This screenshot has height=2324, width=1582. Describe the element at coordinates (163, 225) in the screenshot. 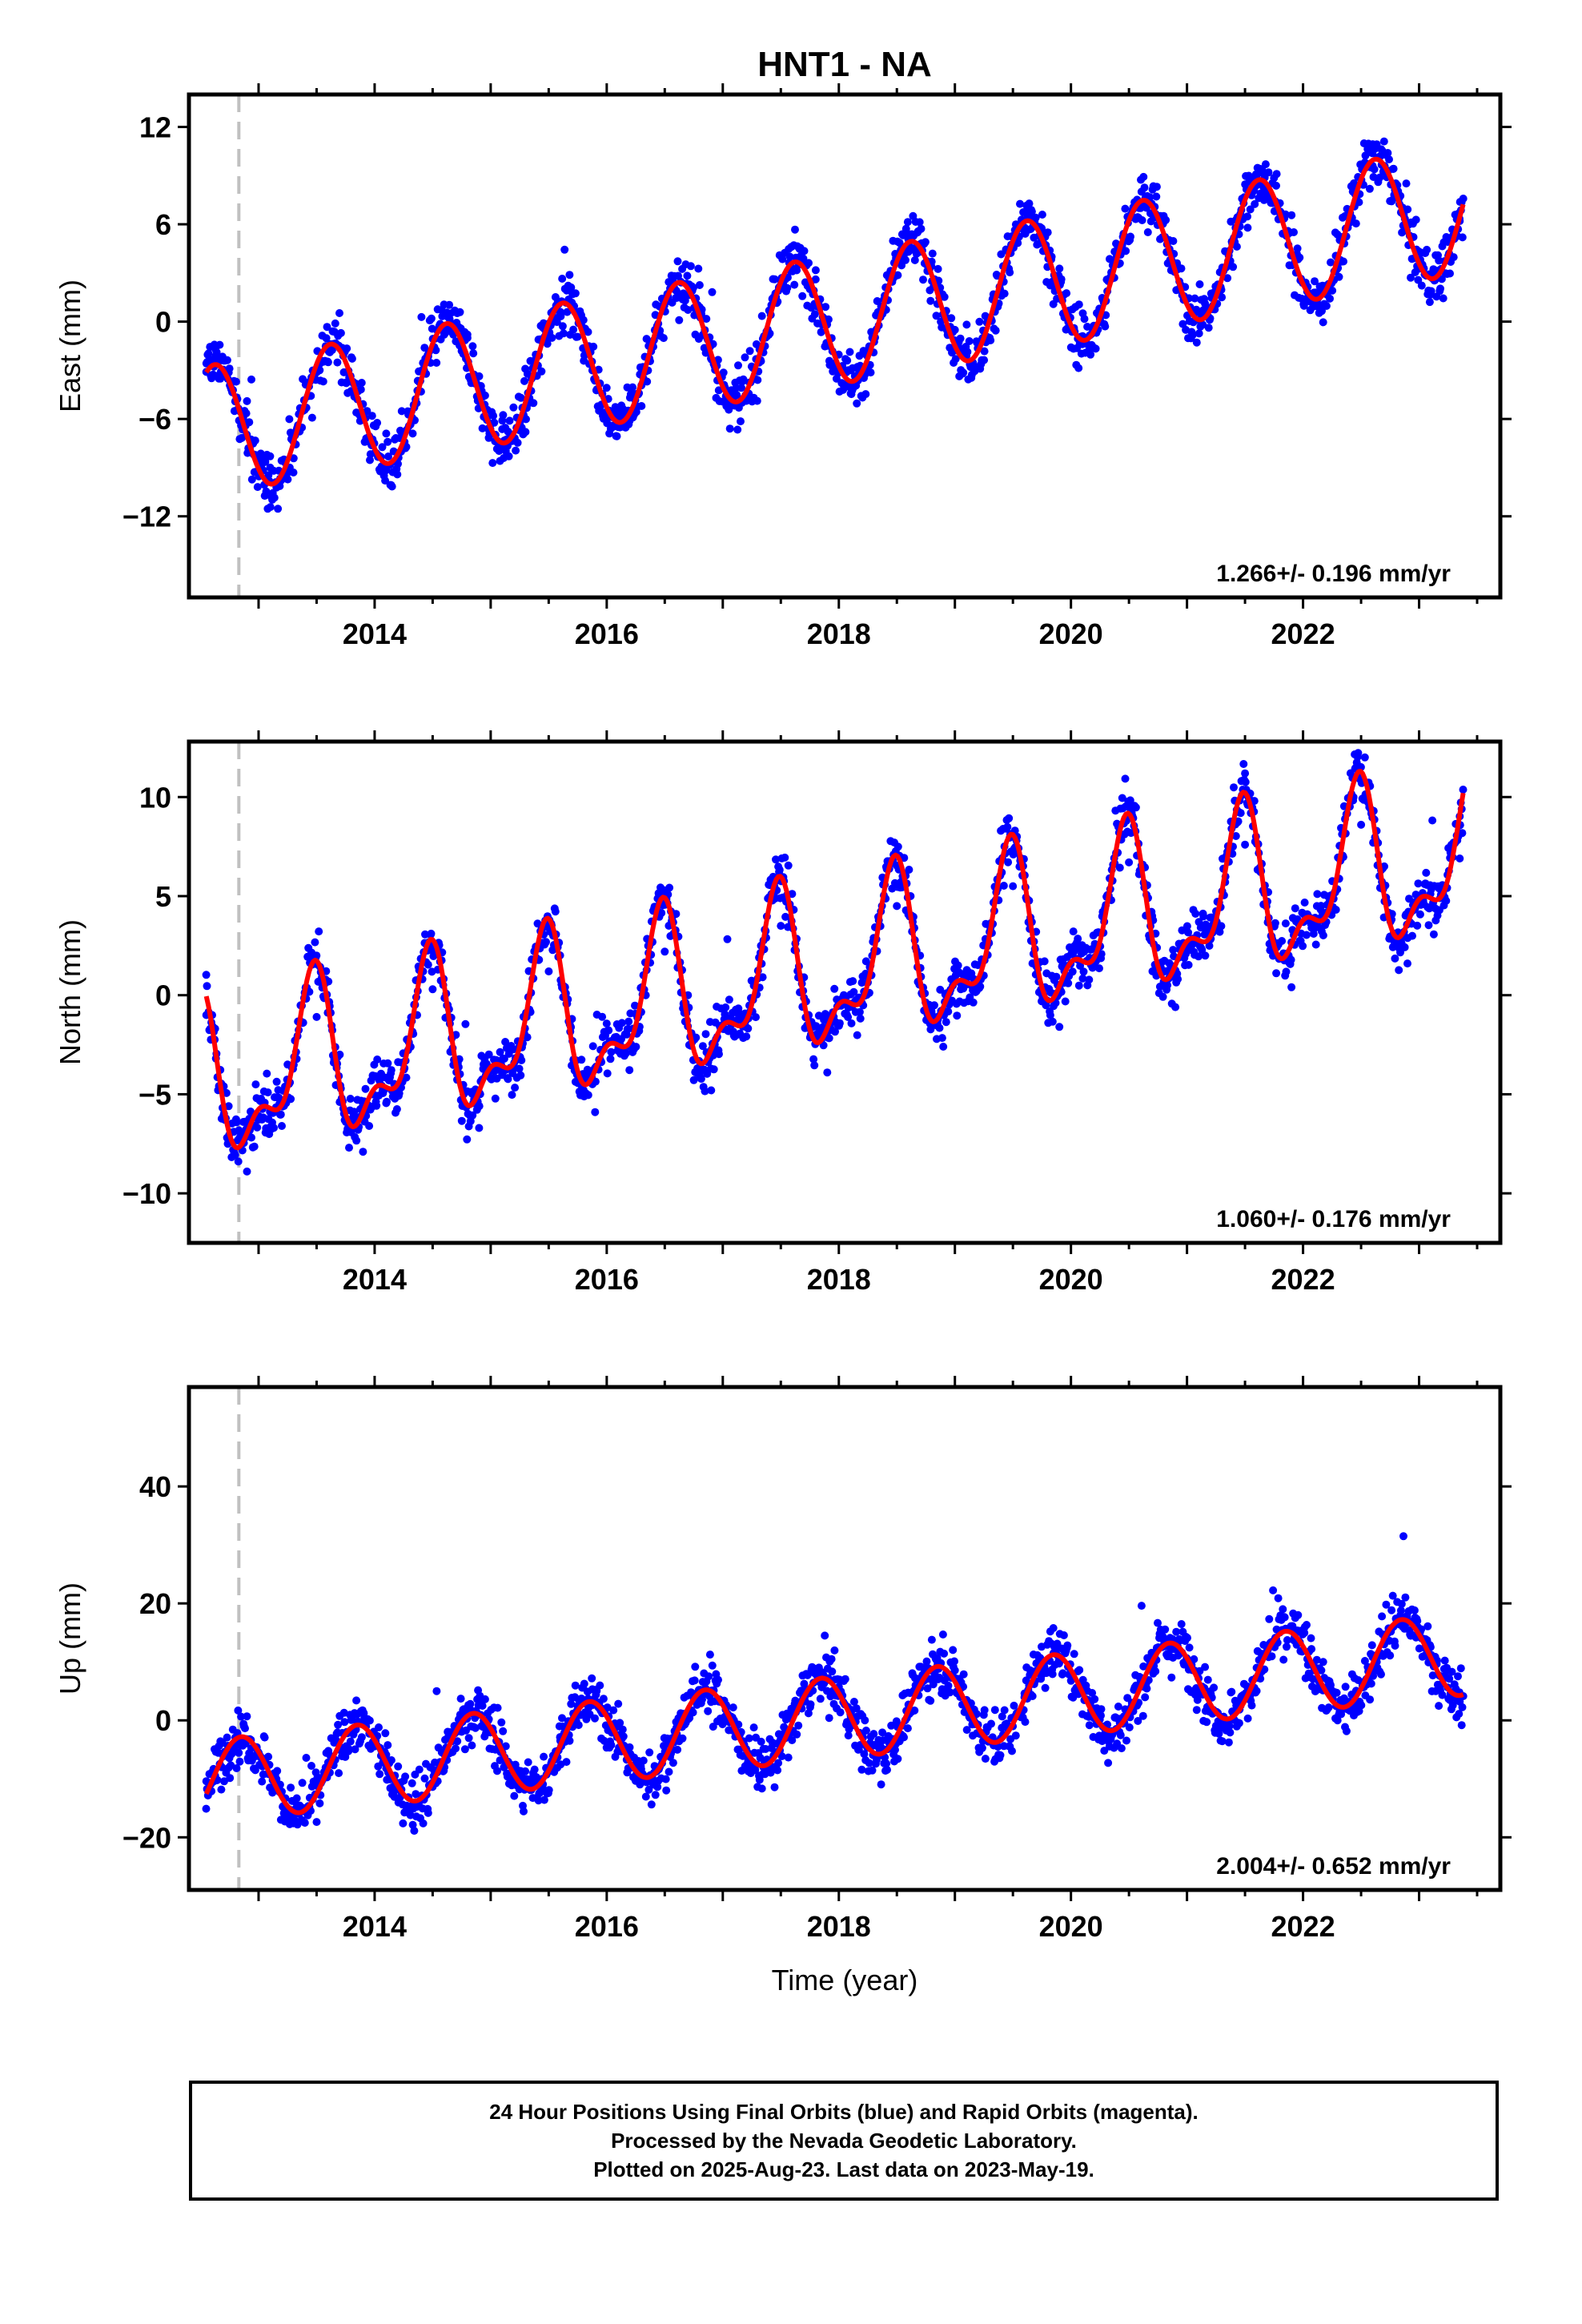

I see `east-y-tick-label: 6` at that location.